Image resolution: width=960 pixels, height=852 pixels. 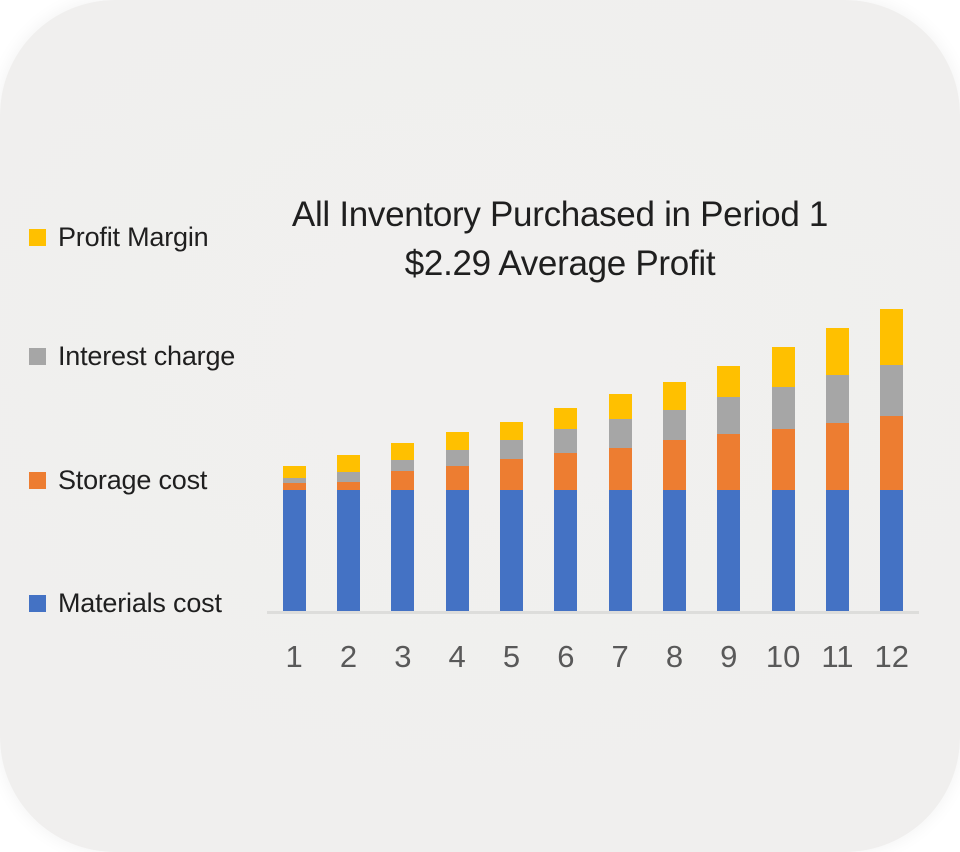 I want to click on legend-swatch-storage-cost, so click(x=37, y=480).